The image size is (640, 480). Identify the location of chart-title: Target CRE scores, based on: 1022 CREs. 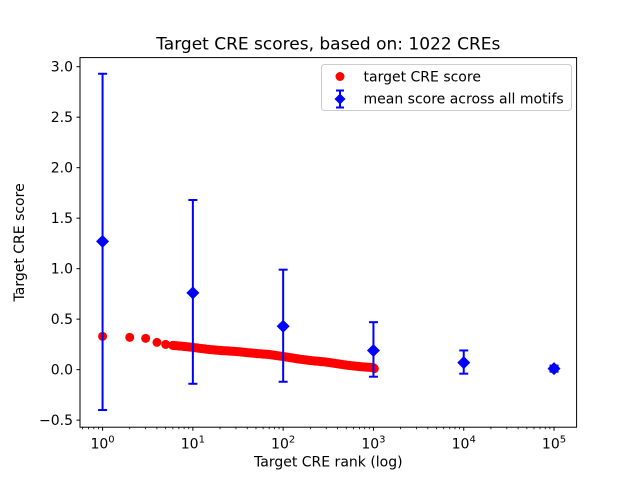
(327, 45).